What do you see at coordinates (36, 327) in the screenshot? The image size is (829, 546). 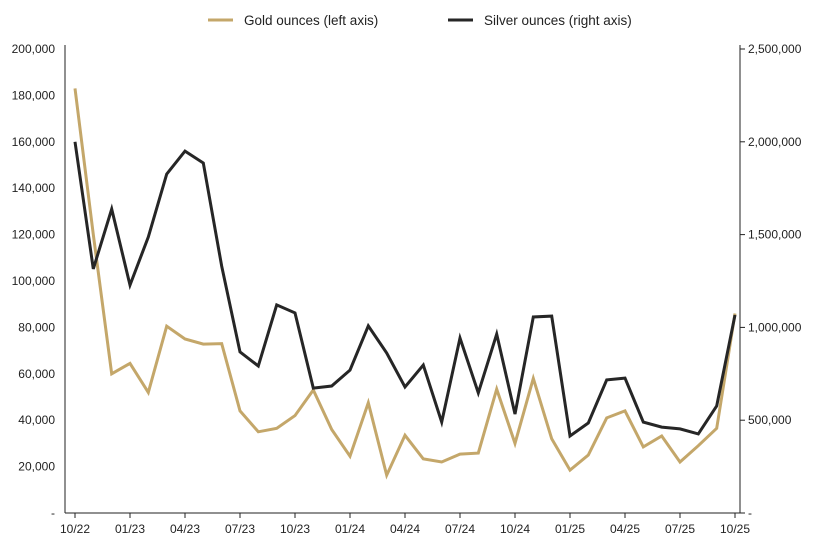 I see `left-tick-label: 80,000` at bounding box center [36, 327].